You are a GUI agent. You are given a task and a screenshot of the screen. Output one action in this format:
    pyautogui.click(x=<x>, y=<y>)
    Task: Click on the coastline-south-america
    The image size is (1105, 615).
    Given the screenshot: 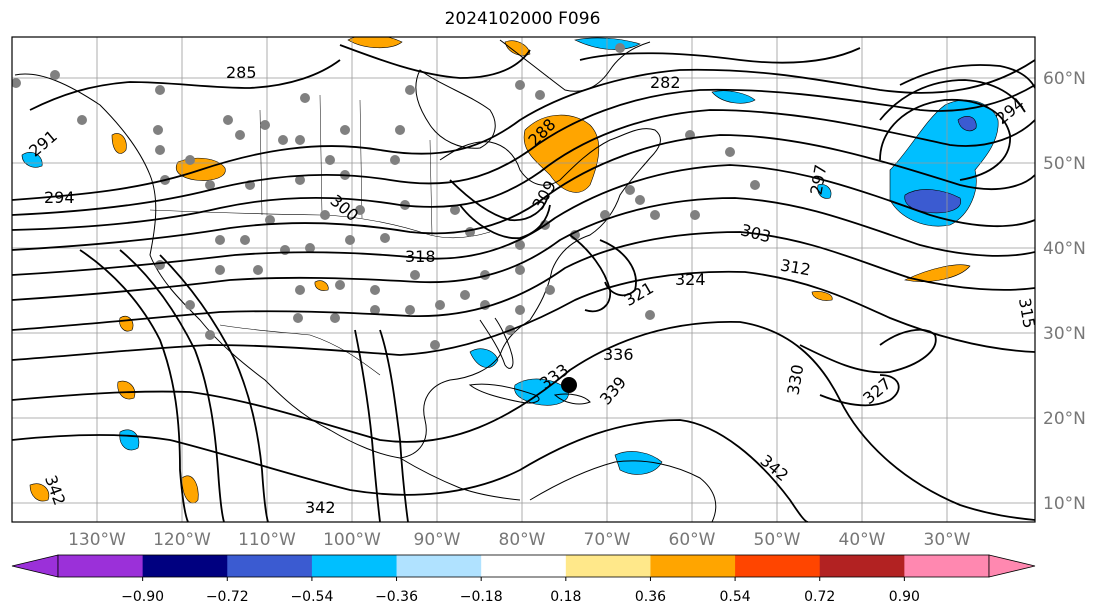 What is the action you would take?
    pyautogui.click(x=623, y=491)
    